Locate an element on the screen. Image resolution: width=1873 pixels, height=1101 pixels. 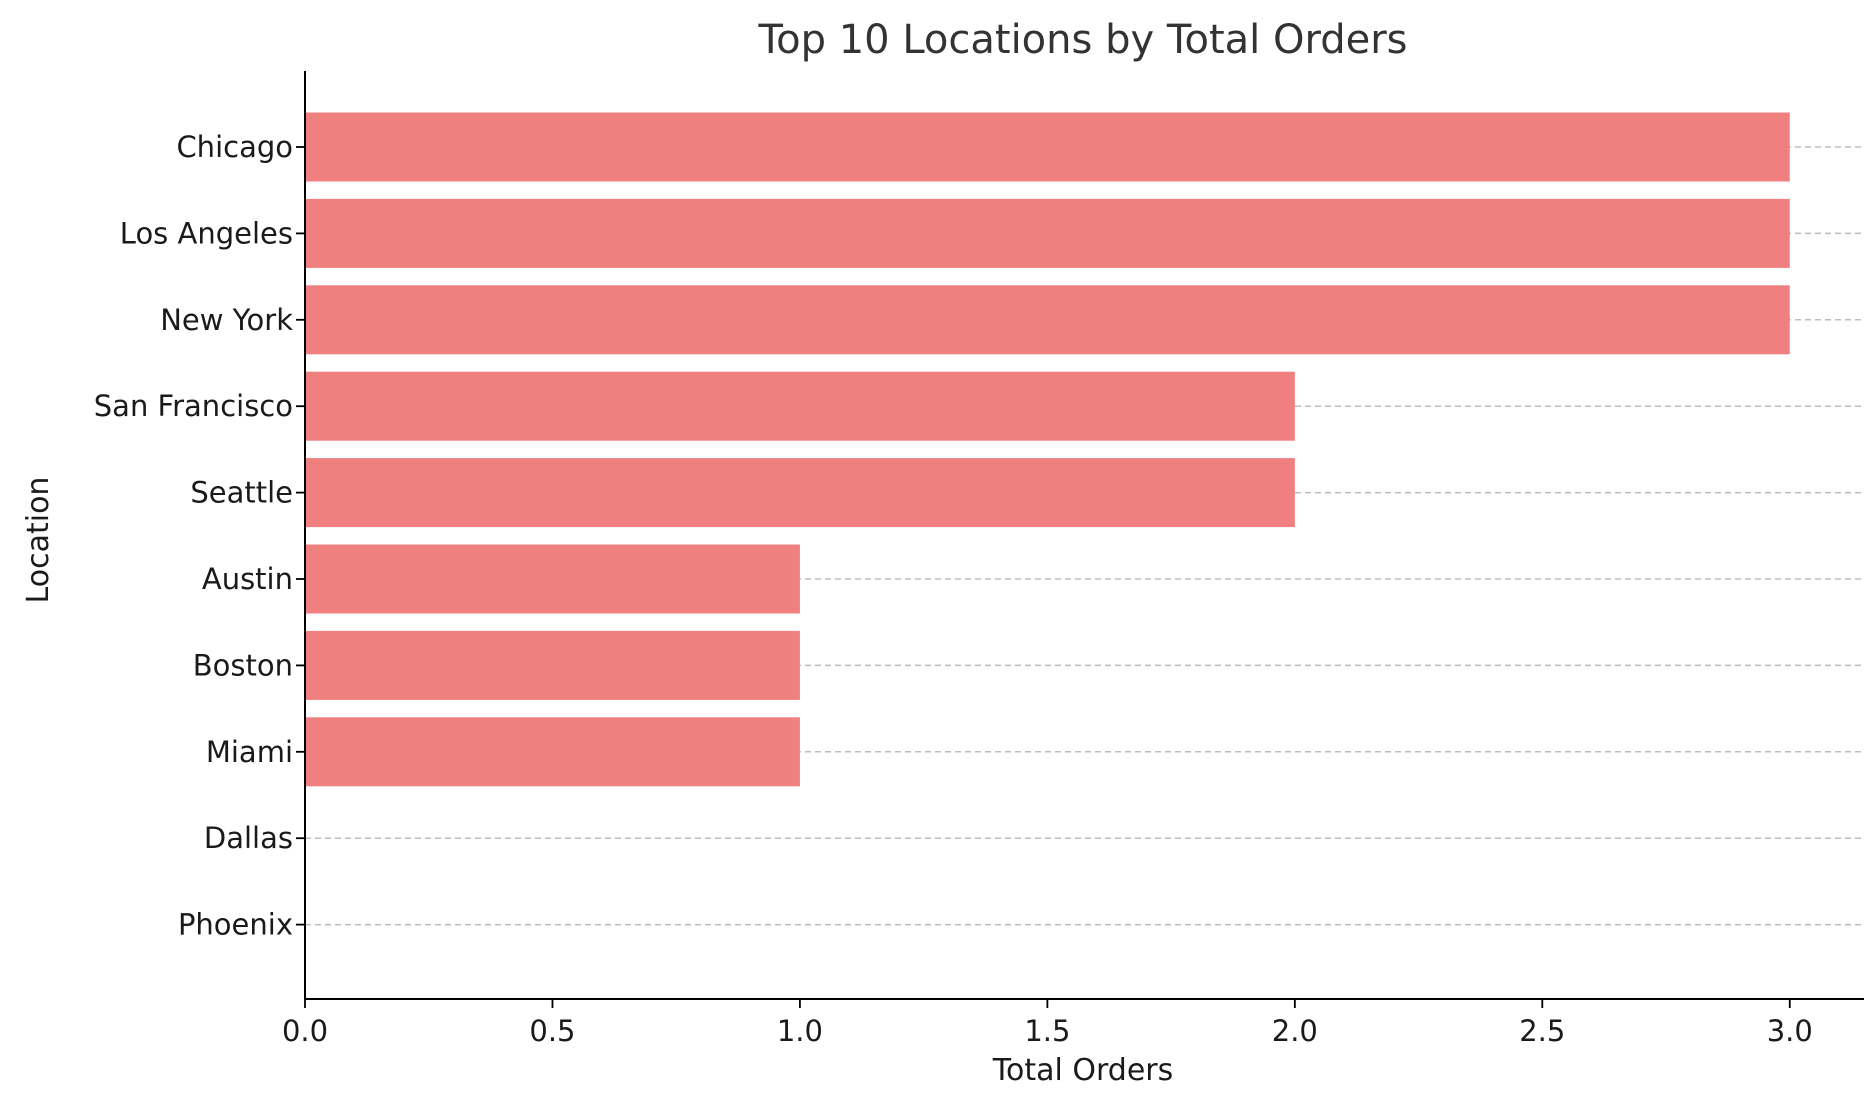
x-tick-label-0: 0.0 is located at coordinates (305, 1031).